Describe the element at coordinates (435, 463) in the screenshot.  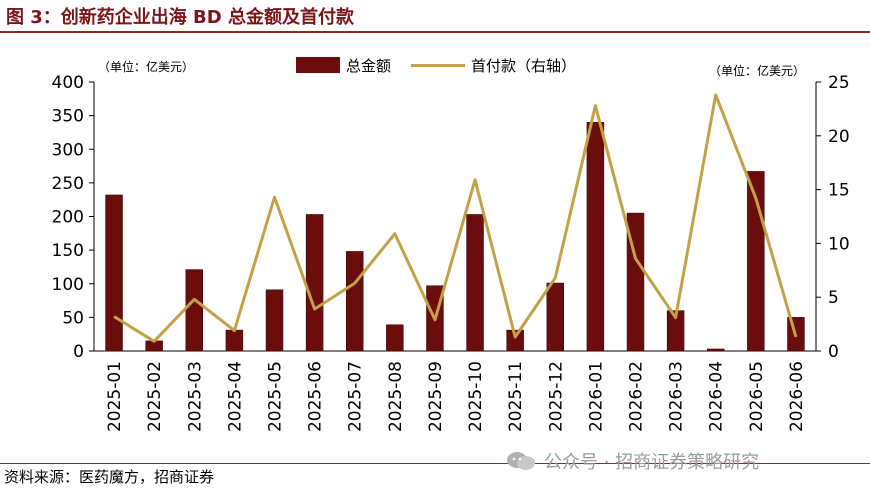
I see `footer-divider` at that location.